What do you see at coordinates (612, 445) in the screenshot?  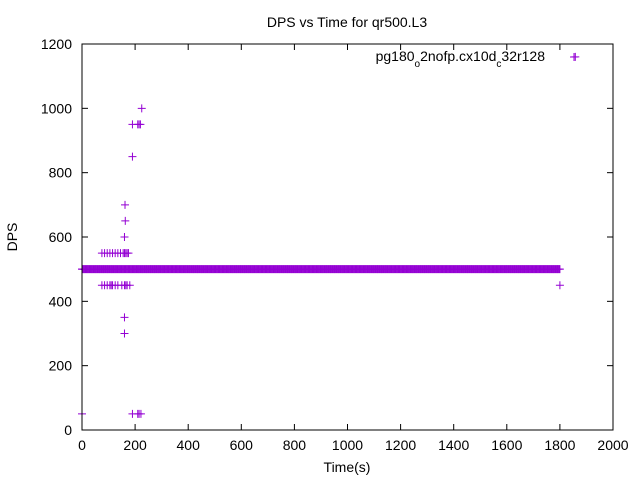 I see `x-tick-label: 2000` at bounding box center [612, 445].